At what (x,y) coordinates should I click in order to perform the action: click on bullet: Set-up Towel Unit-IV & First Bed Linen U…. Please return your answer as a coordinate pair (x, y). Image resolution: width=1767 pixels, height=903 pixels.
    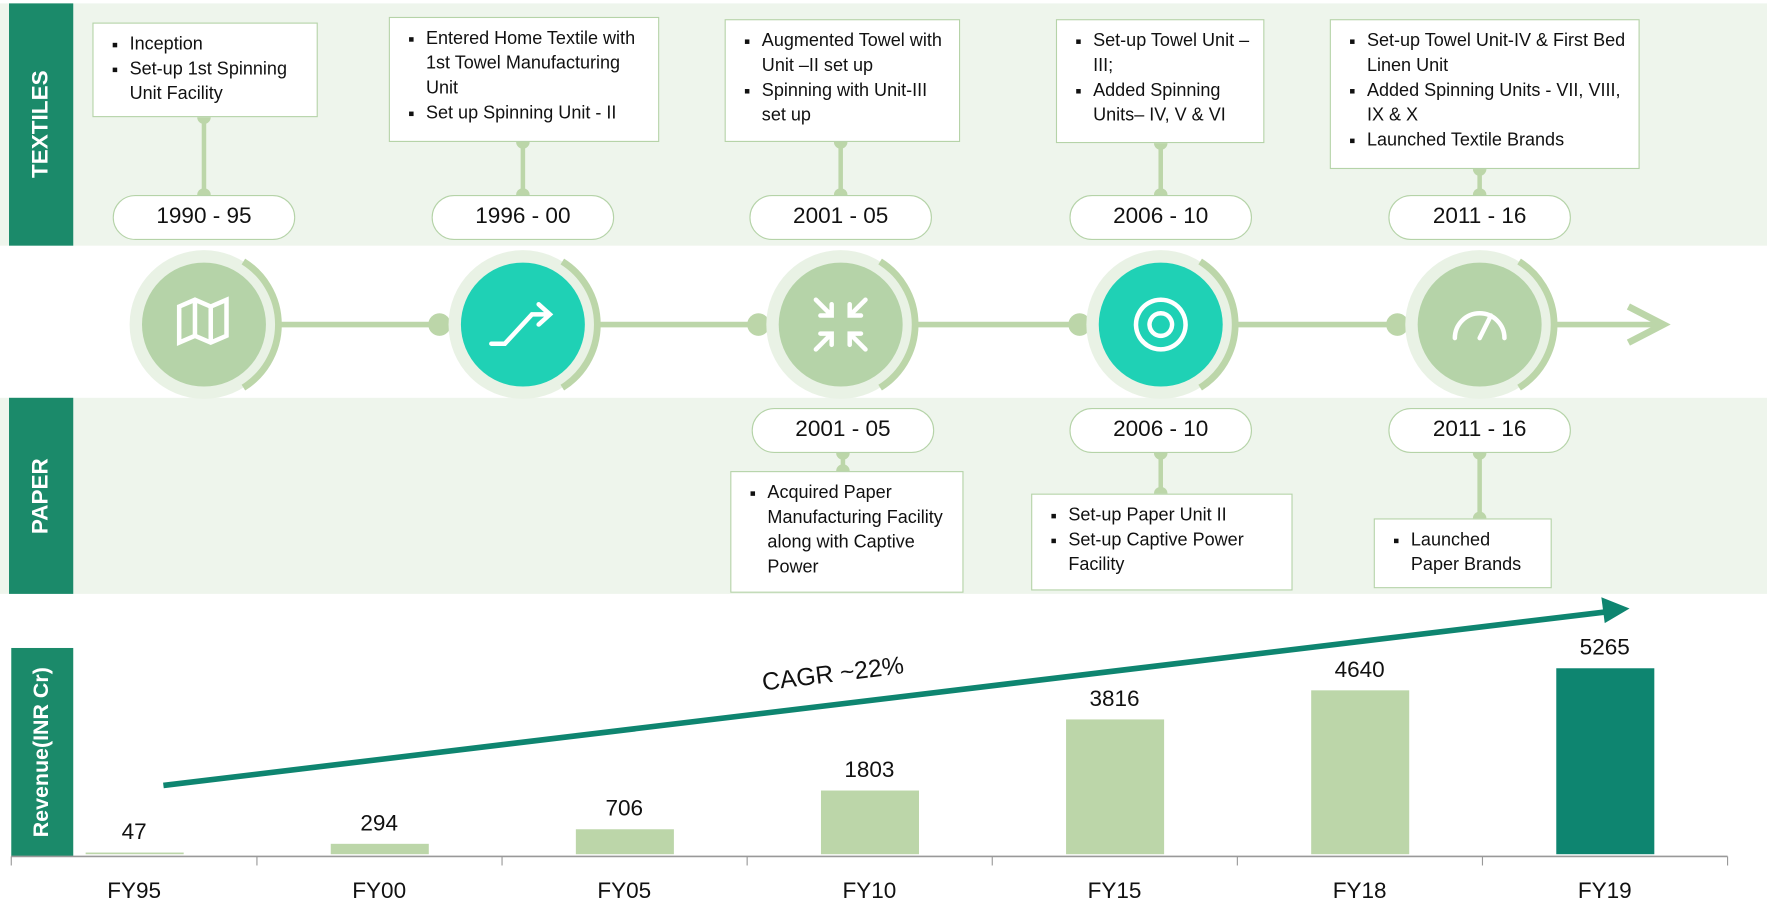
    Looking at the image, I should click on (1497, 54).